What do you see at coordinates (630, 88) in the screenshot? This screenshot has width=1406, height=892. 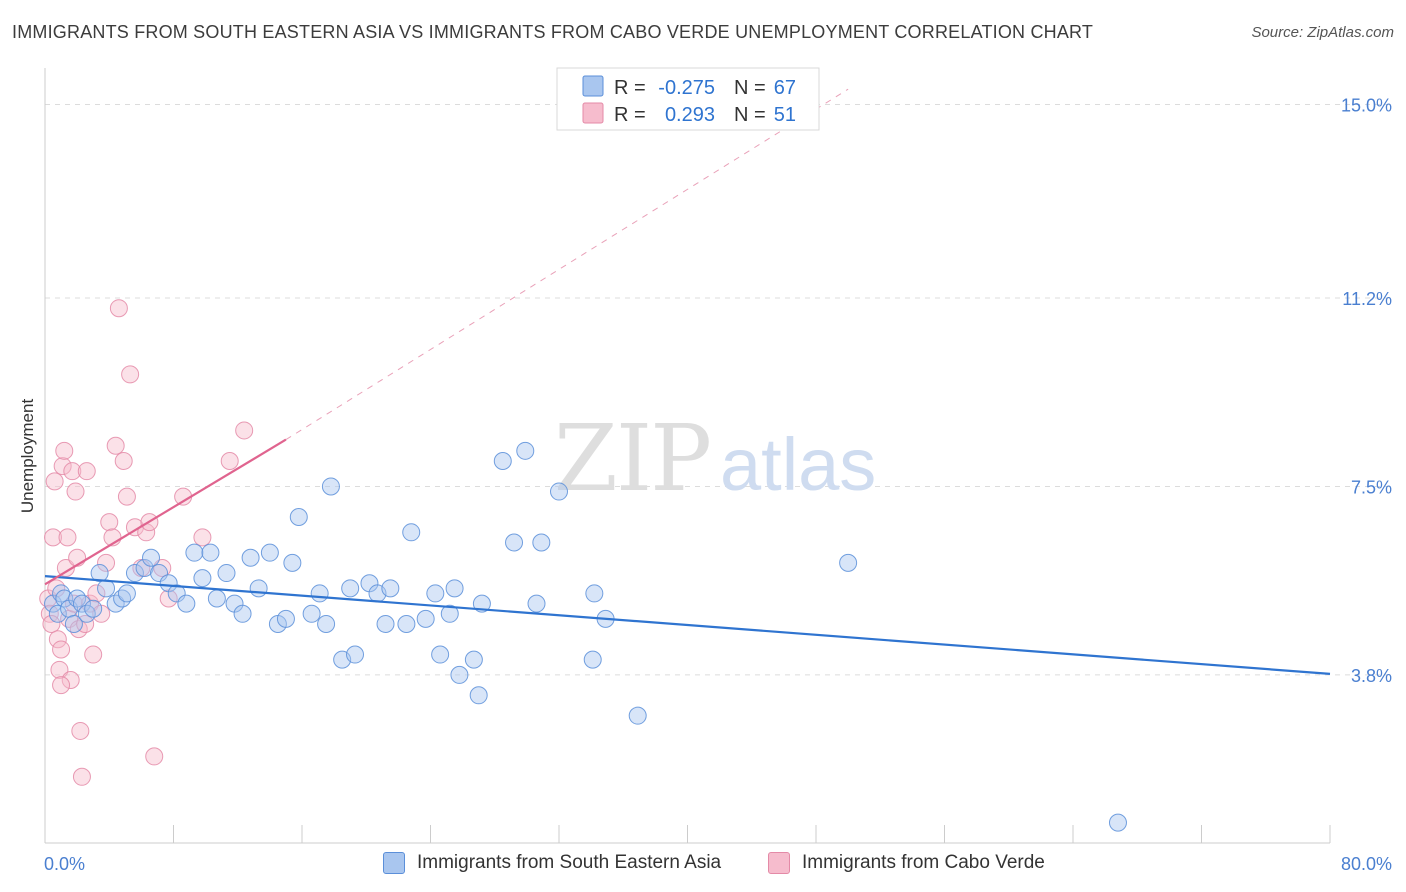 I see `legend-r-label-blue: R =` at bounding box center [630, 88].